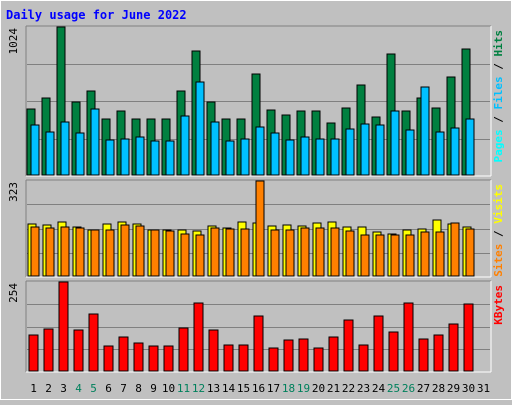 The height and width of the screenshot is (405, 512). What do you see at coordinates (198, 388) in the screenshot?
I see `day-label: 12` at bounding box center [198, 388].